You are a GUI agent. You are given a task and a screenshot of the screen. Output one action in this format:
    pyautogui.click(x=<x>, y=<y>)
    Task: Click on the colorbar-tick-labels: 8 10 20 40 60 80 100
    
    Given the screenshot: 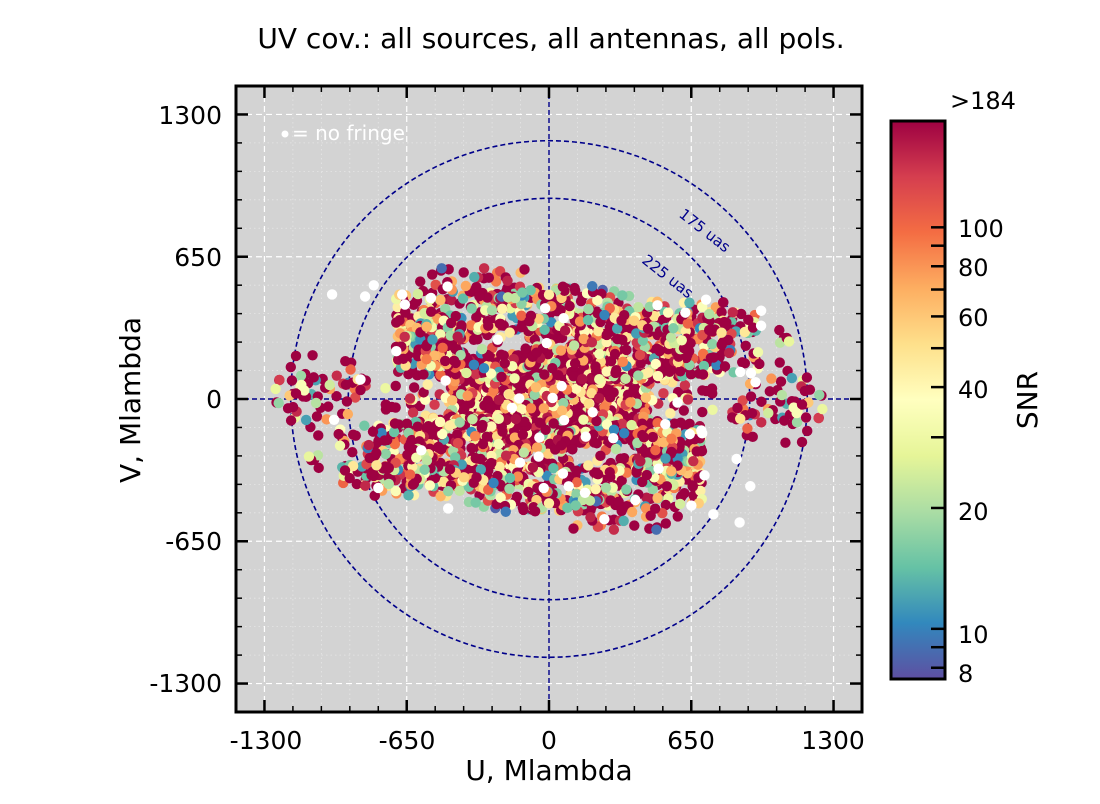 What is the action you would take?
    pyautogui.click(x=981, y=451)
    